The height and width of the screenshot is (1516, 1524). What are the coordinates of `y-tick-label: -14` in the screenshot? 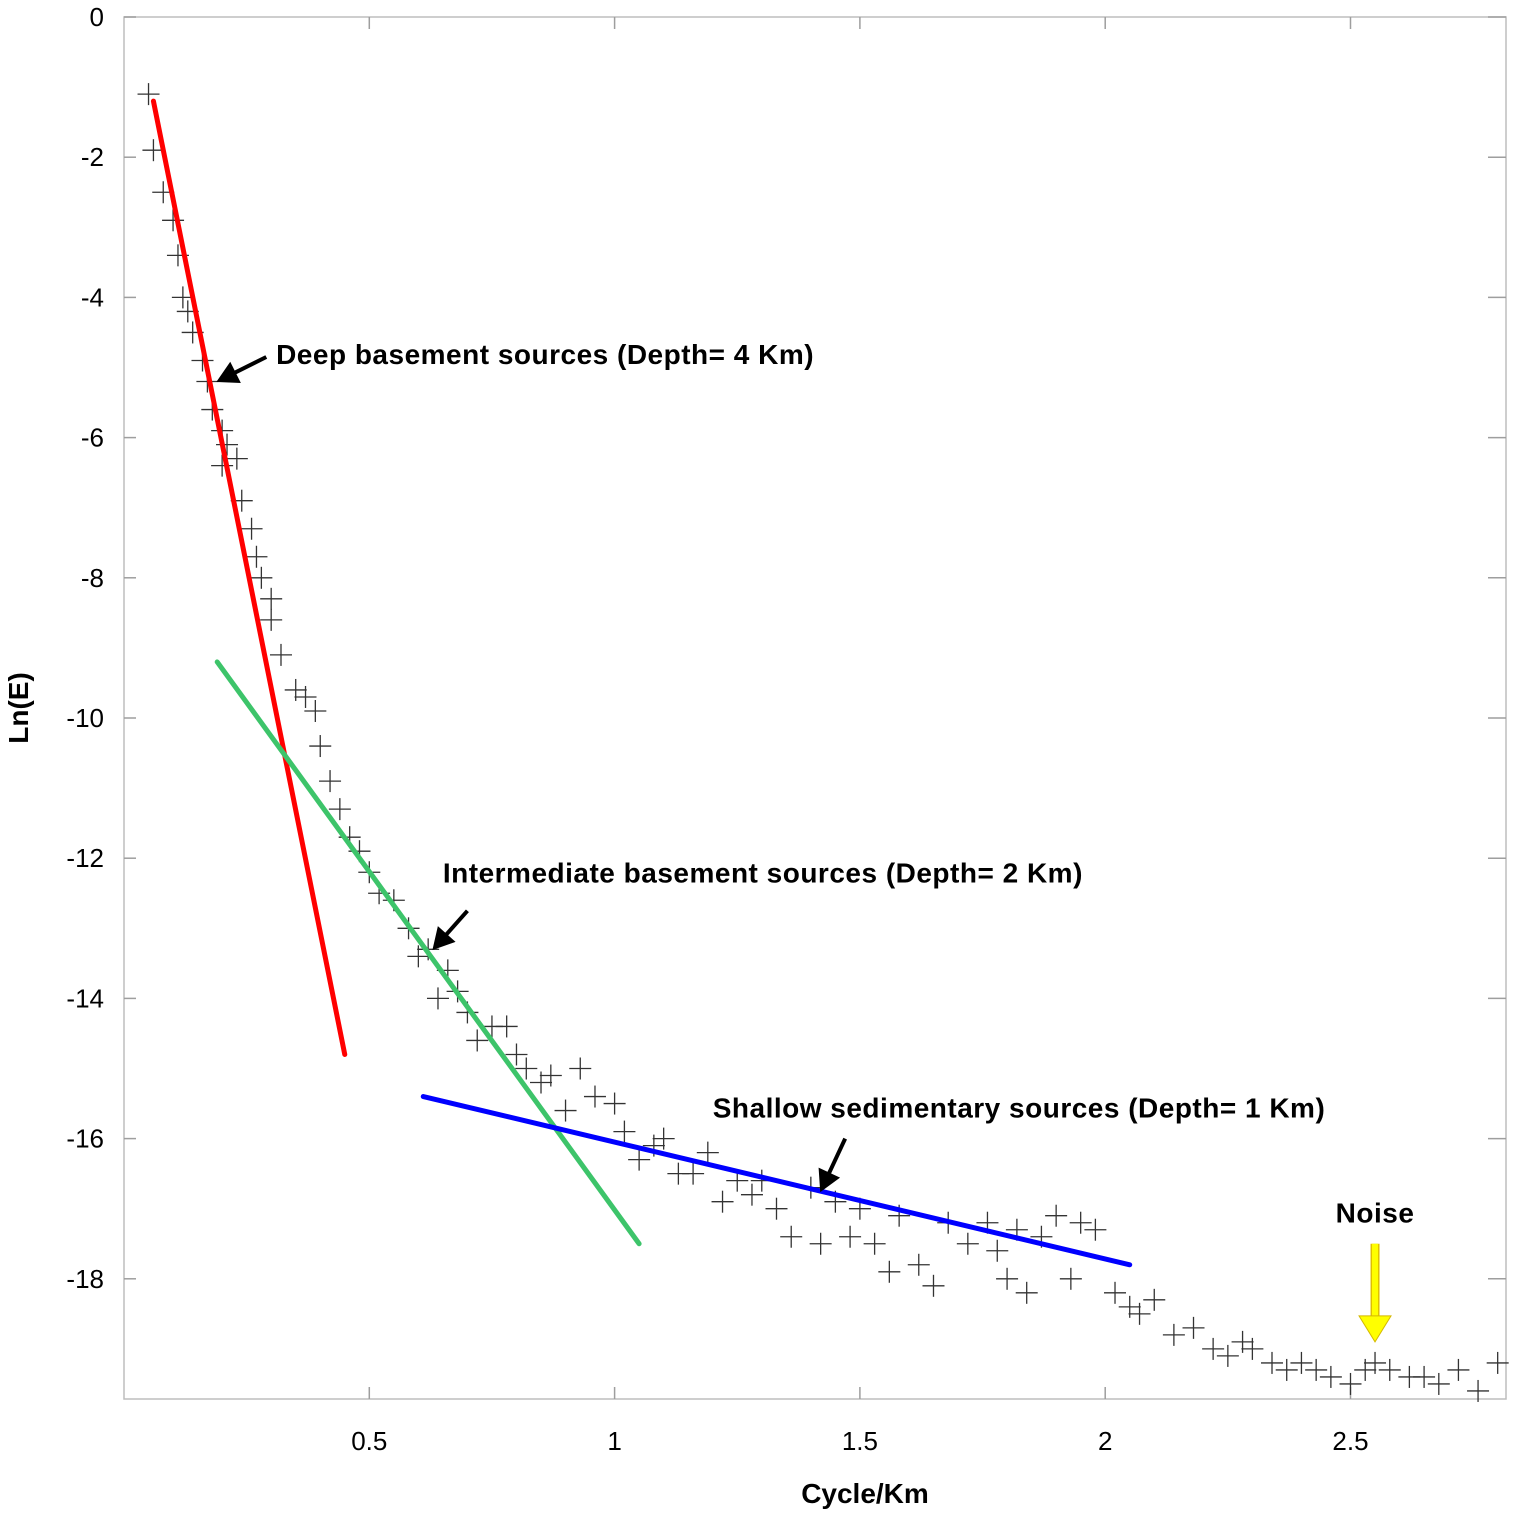 It's located at (85, 998).